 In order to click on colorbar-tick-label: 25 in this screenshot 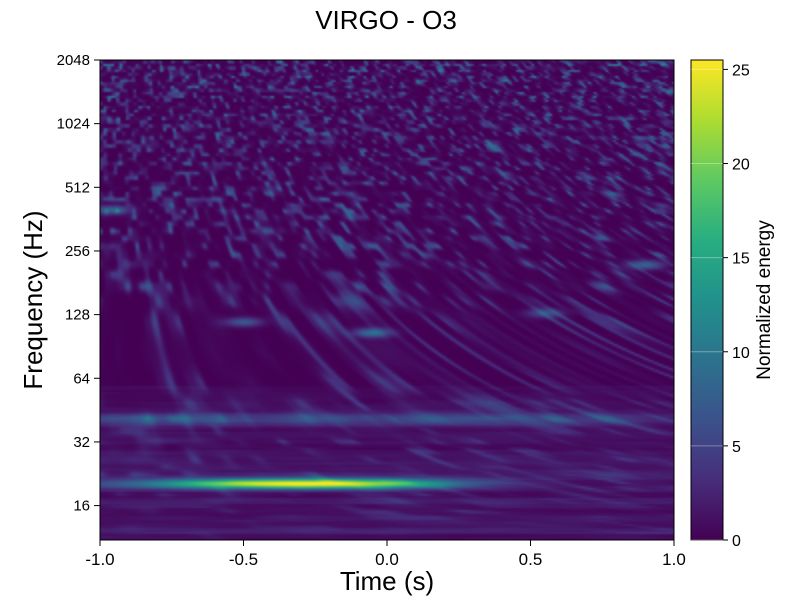, I will do `click(741, 70)`.